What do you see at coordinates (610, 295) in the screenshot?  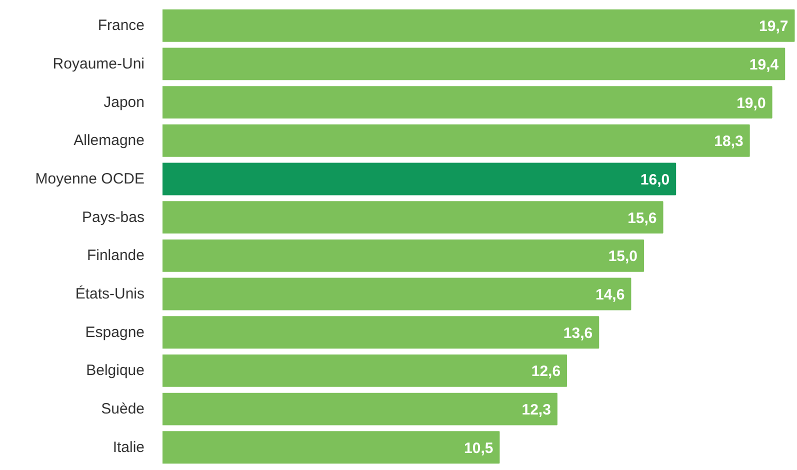 I see `data-label: 14,6` at bounding box center [610, 295].